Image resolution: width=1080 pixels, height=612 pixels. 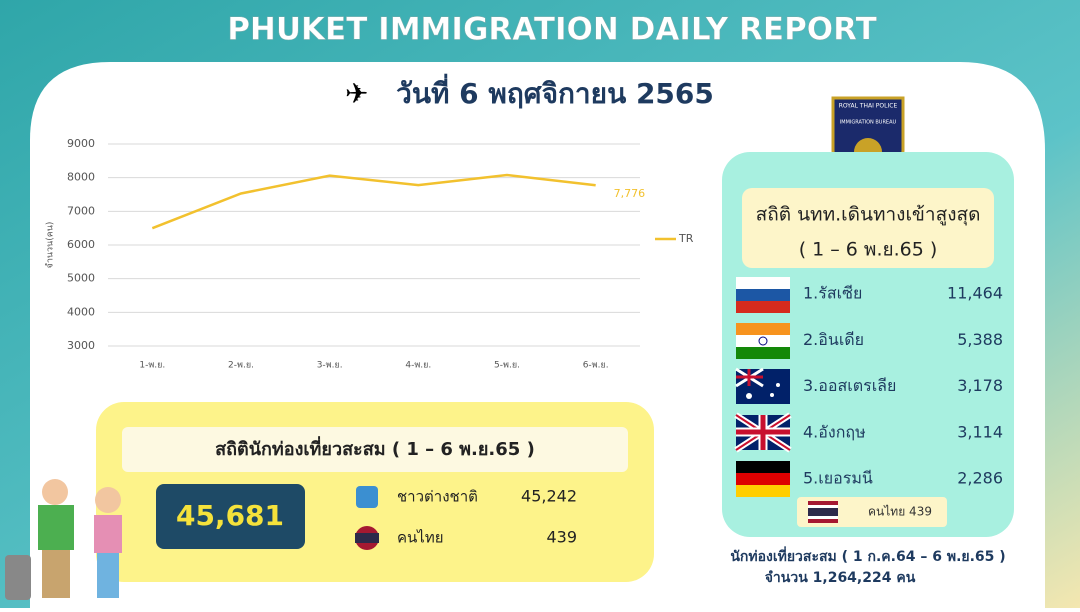 I want to click on plane: ✈, so click(x=356, y=93).